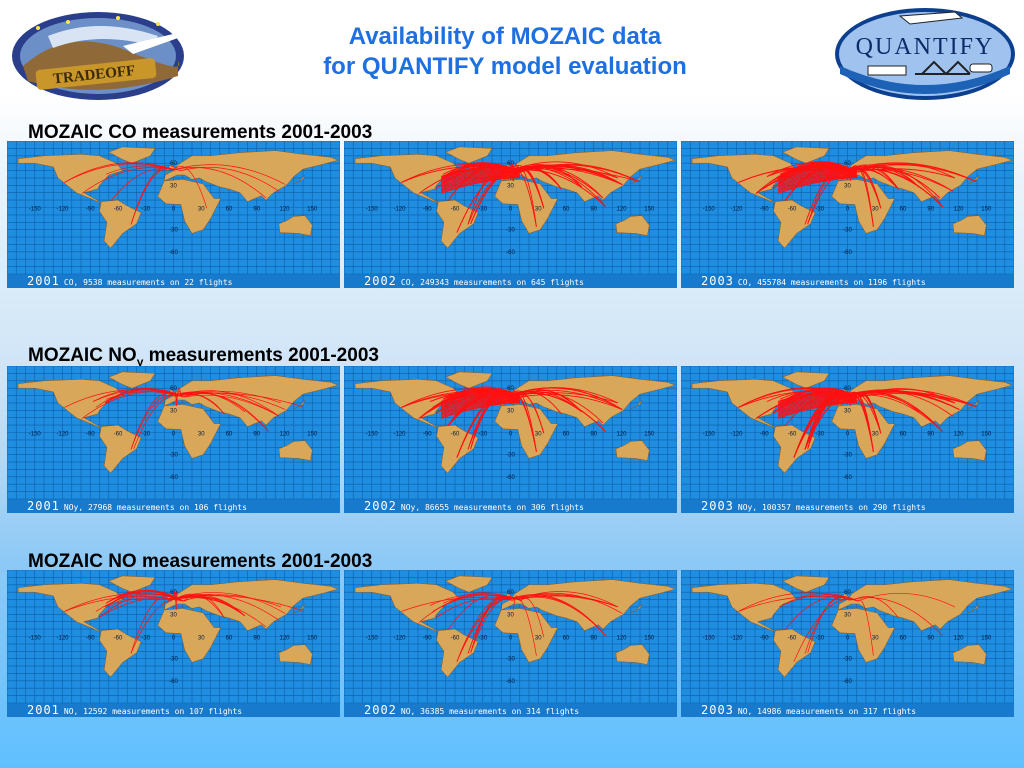 The image size is (1024, 768). What do you see at coordinates (148, 282) in the screenshot?
I see `map-caption-text: CO, 9538 measurements on 22 flights` at bounding box center [148, 282].